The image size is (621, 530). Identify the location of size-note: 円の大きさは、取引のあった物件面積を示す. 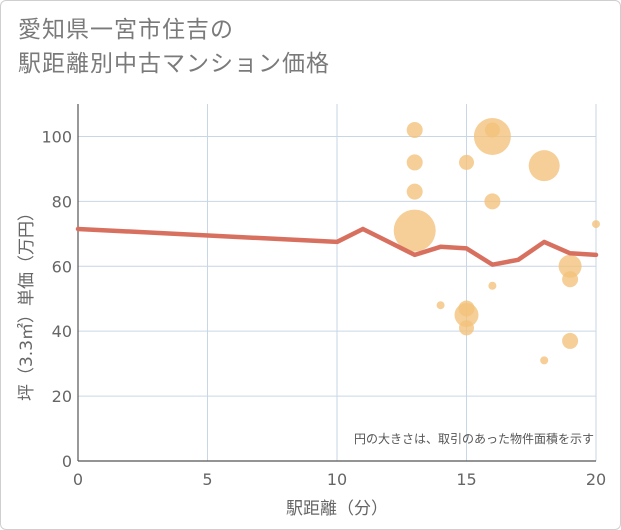
(474, 438).